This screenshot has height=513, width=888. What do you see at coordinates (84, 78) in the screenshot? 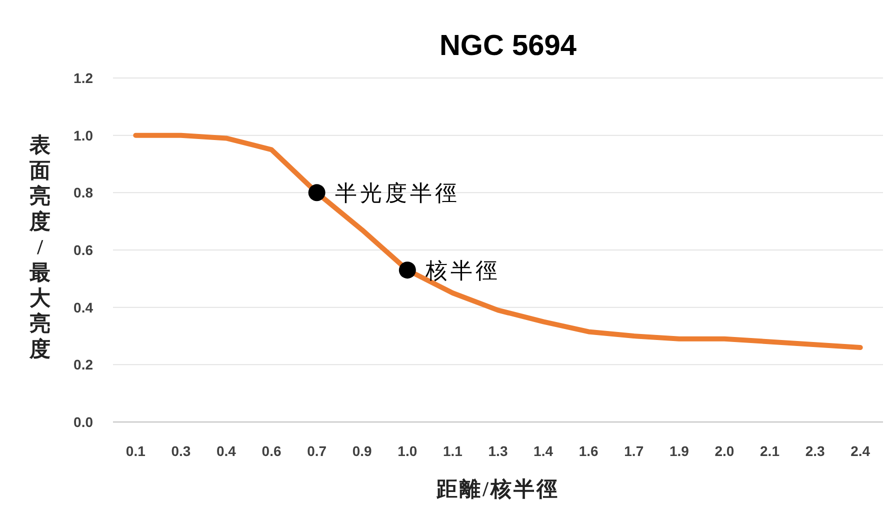
I see `y-tick-label: 1.2` at bounding box center [84, 78].